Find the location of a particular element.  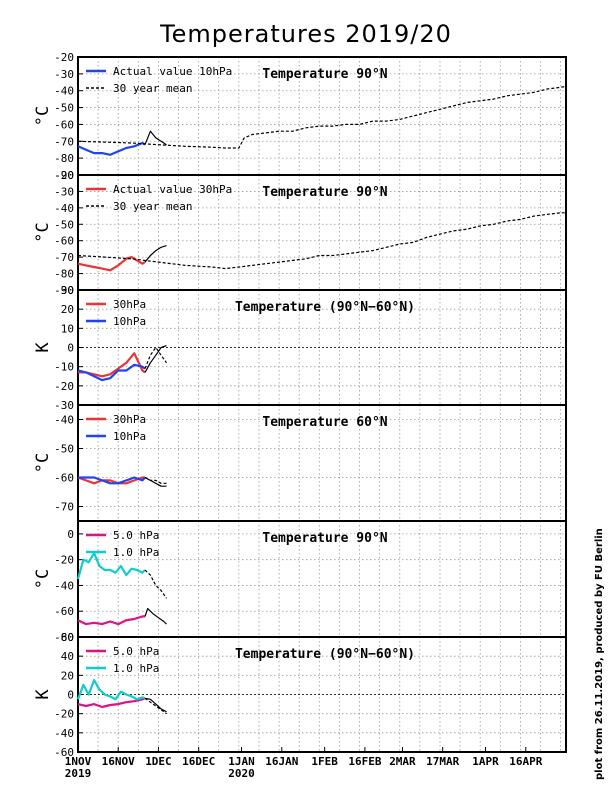

y-tick-label: 40 is located at coordinates (67, 656).